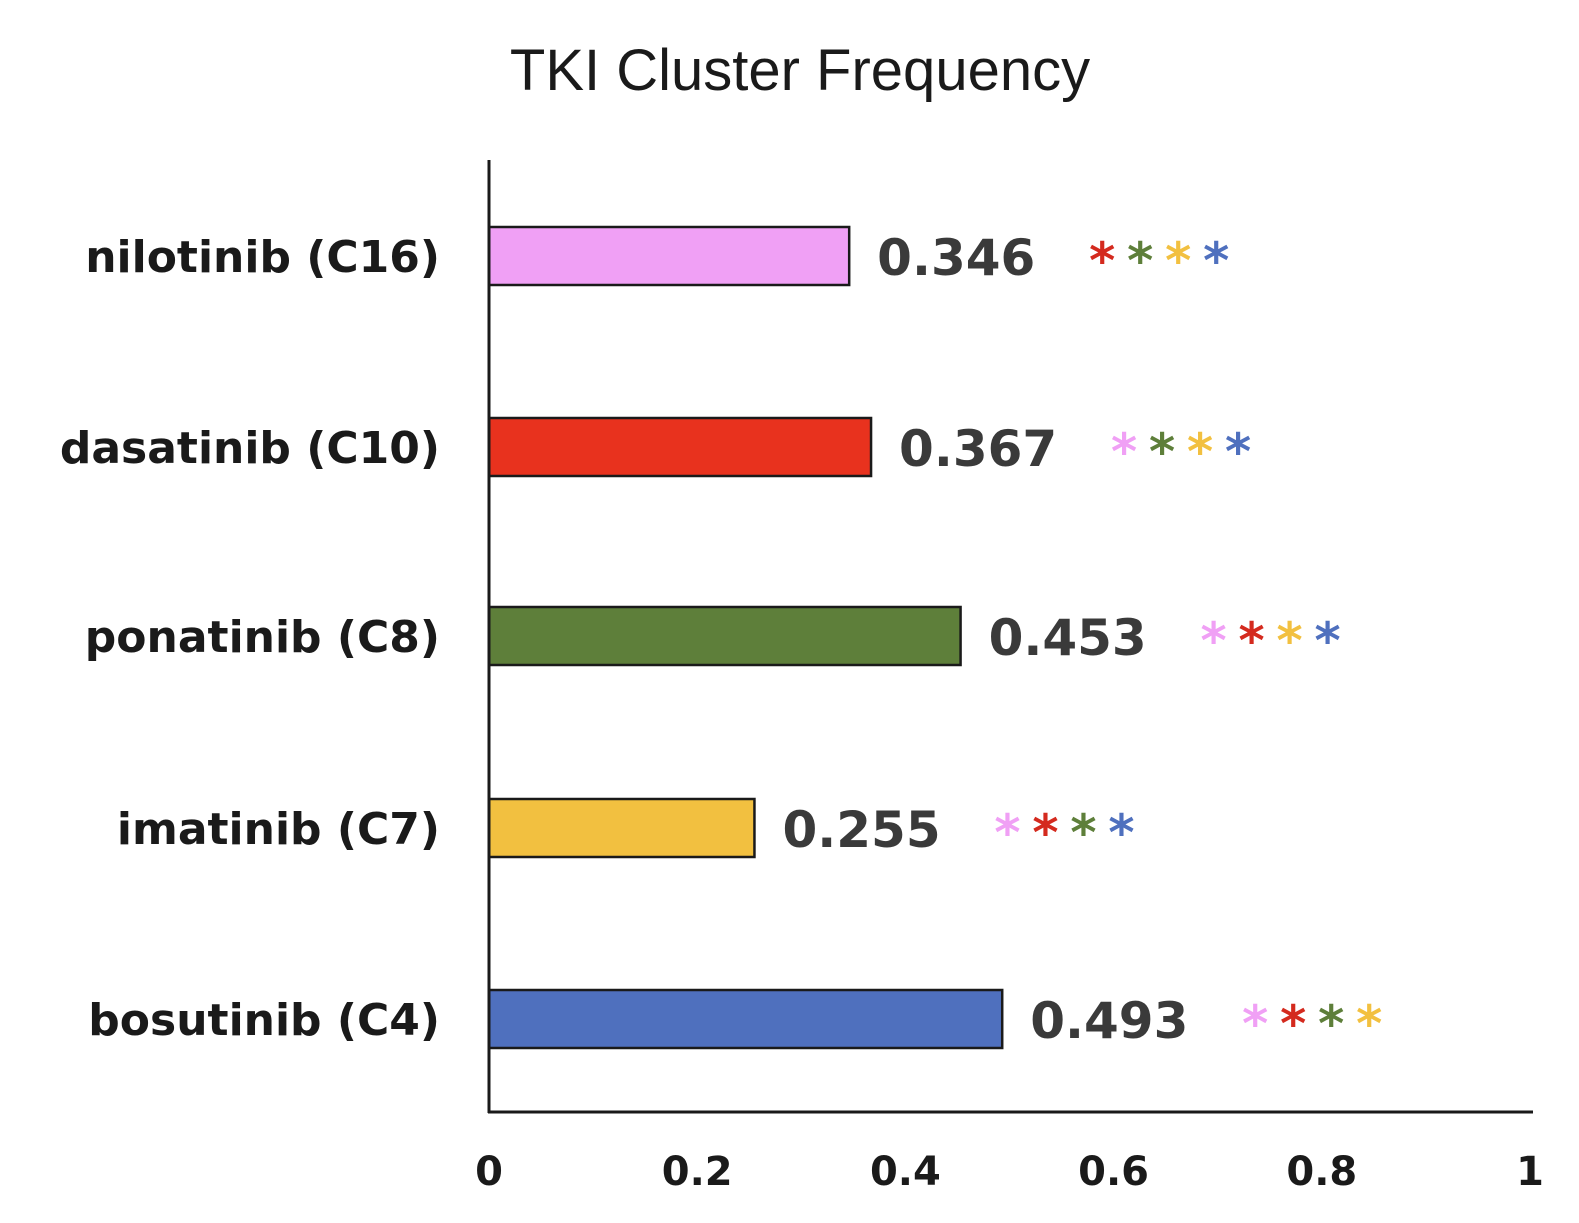 Image resolution: width=1579 pixels, height=1223 pixels. What do you see at coordinates (1321, 1172) in the screenshot?
I see `x-tick-label-4: 0.8` at bounding box center [1321, 1172].